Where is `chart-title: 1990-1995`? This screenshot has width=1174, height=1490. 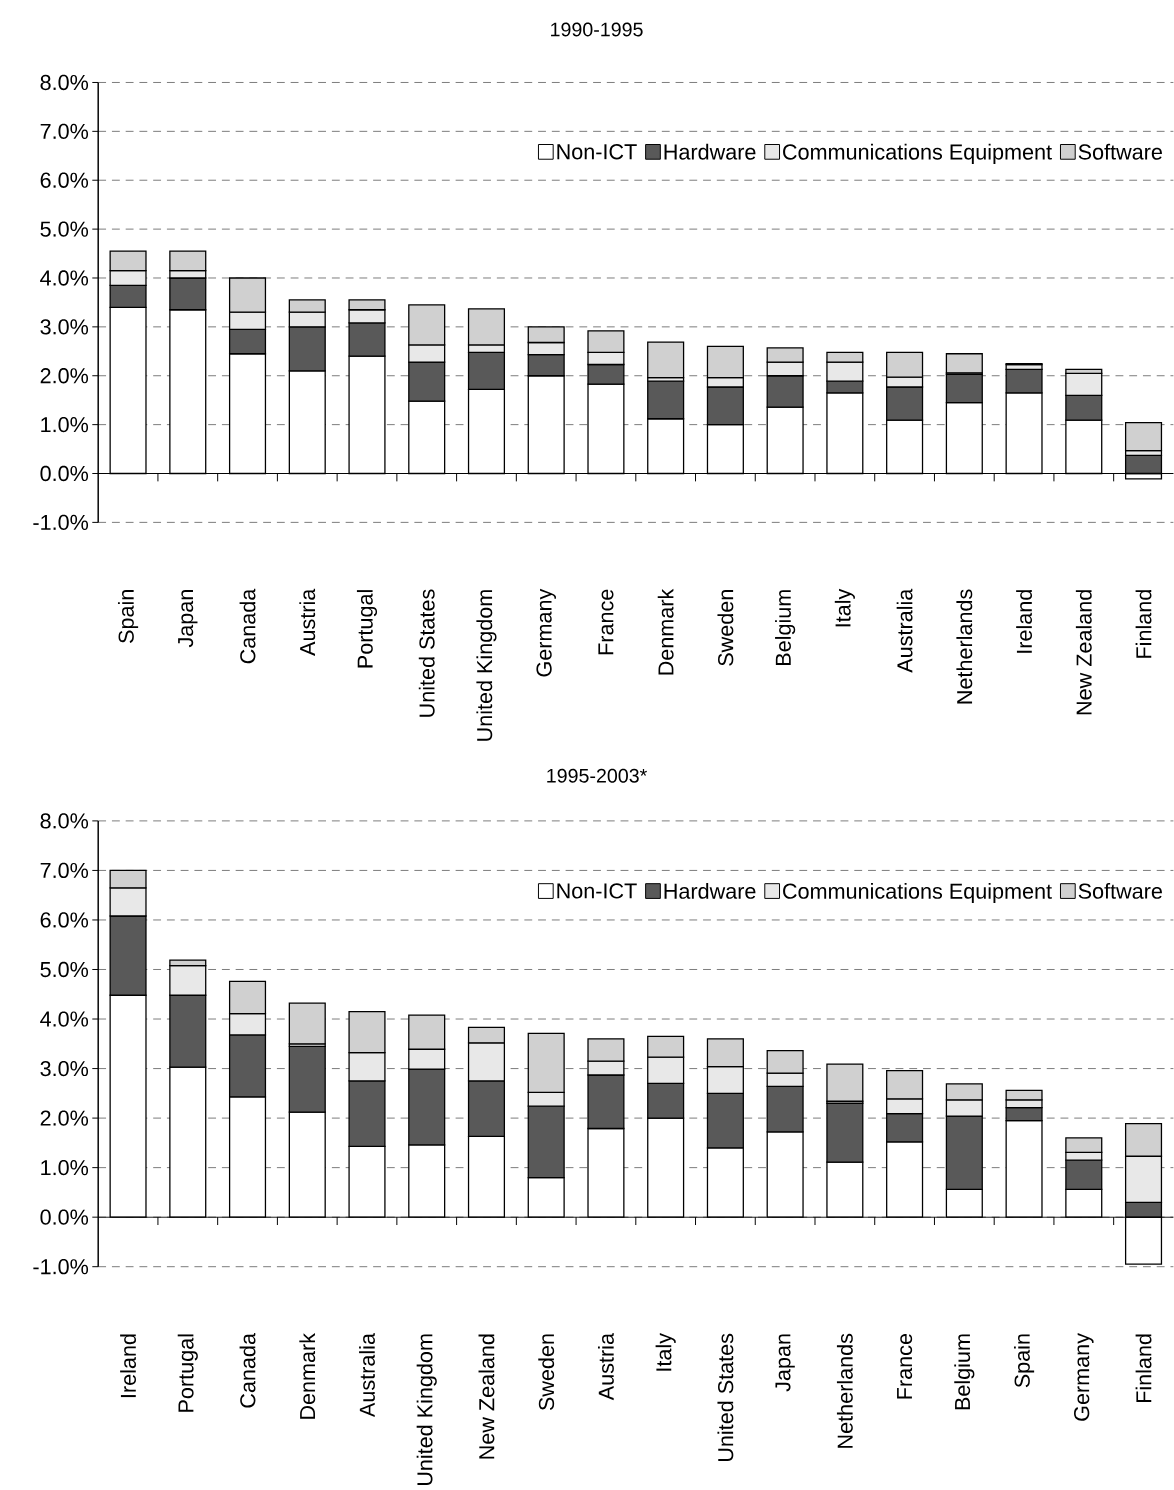 chart-title: 1990-1995 is located at coordinates (597, 29).